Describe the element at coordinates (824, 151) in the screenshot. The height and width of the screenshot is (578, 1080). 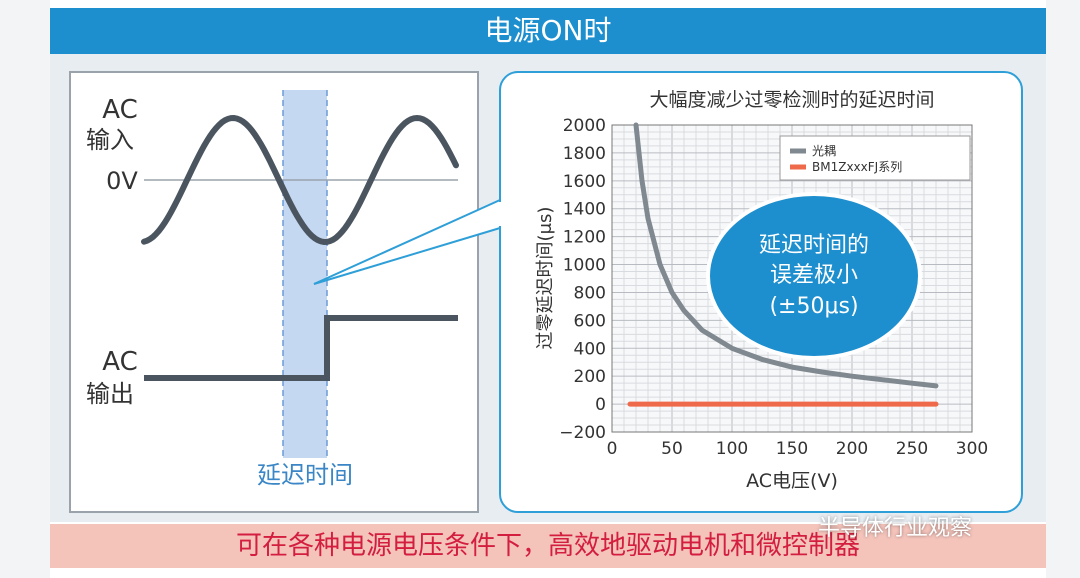
I see `legend-label-optocoupler: 光耦` at that location.